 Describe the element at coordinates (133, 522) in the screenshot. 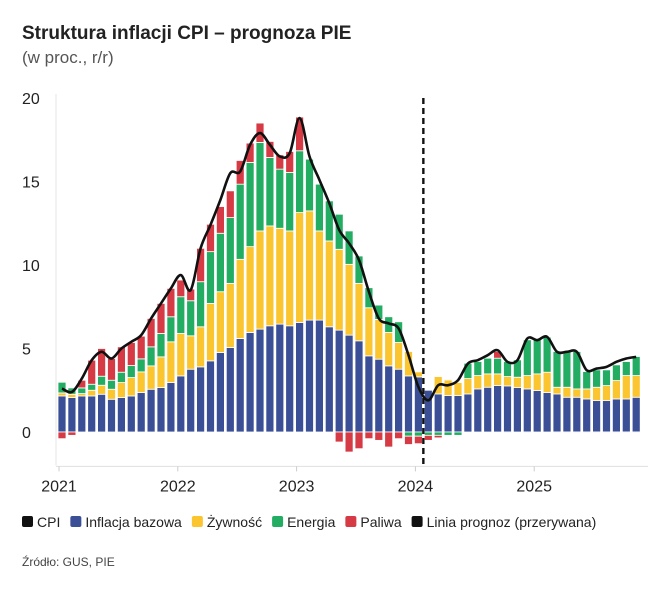

I see `legend-label: Inflacja bazowa` at that location.